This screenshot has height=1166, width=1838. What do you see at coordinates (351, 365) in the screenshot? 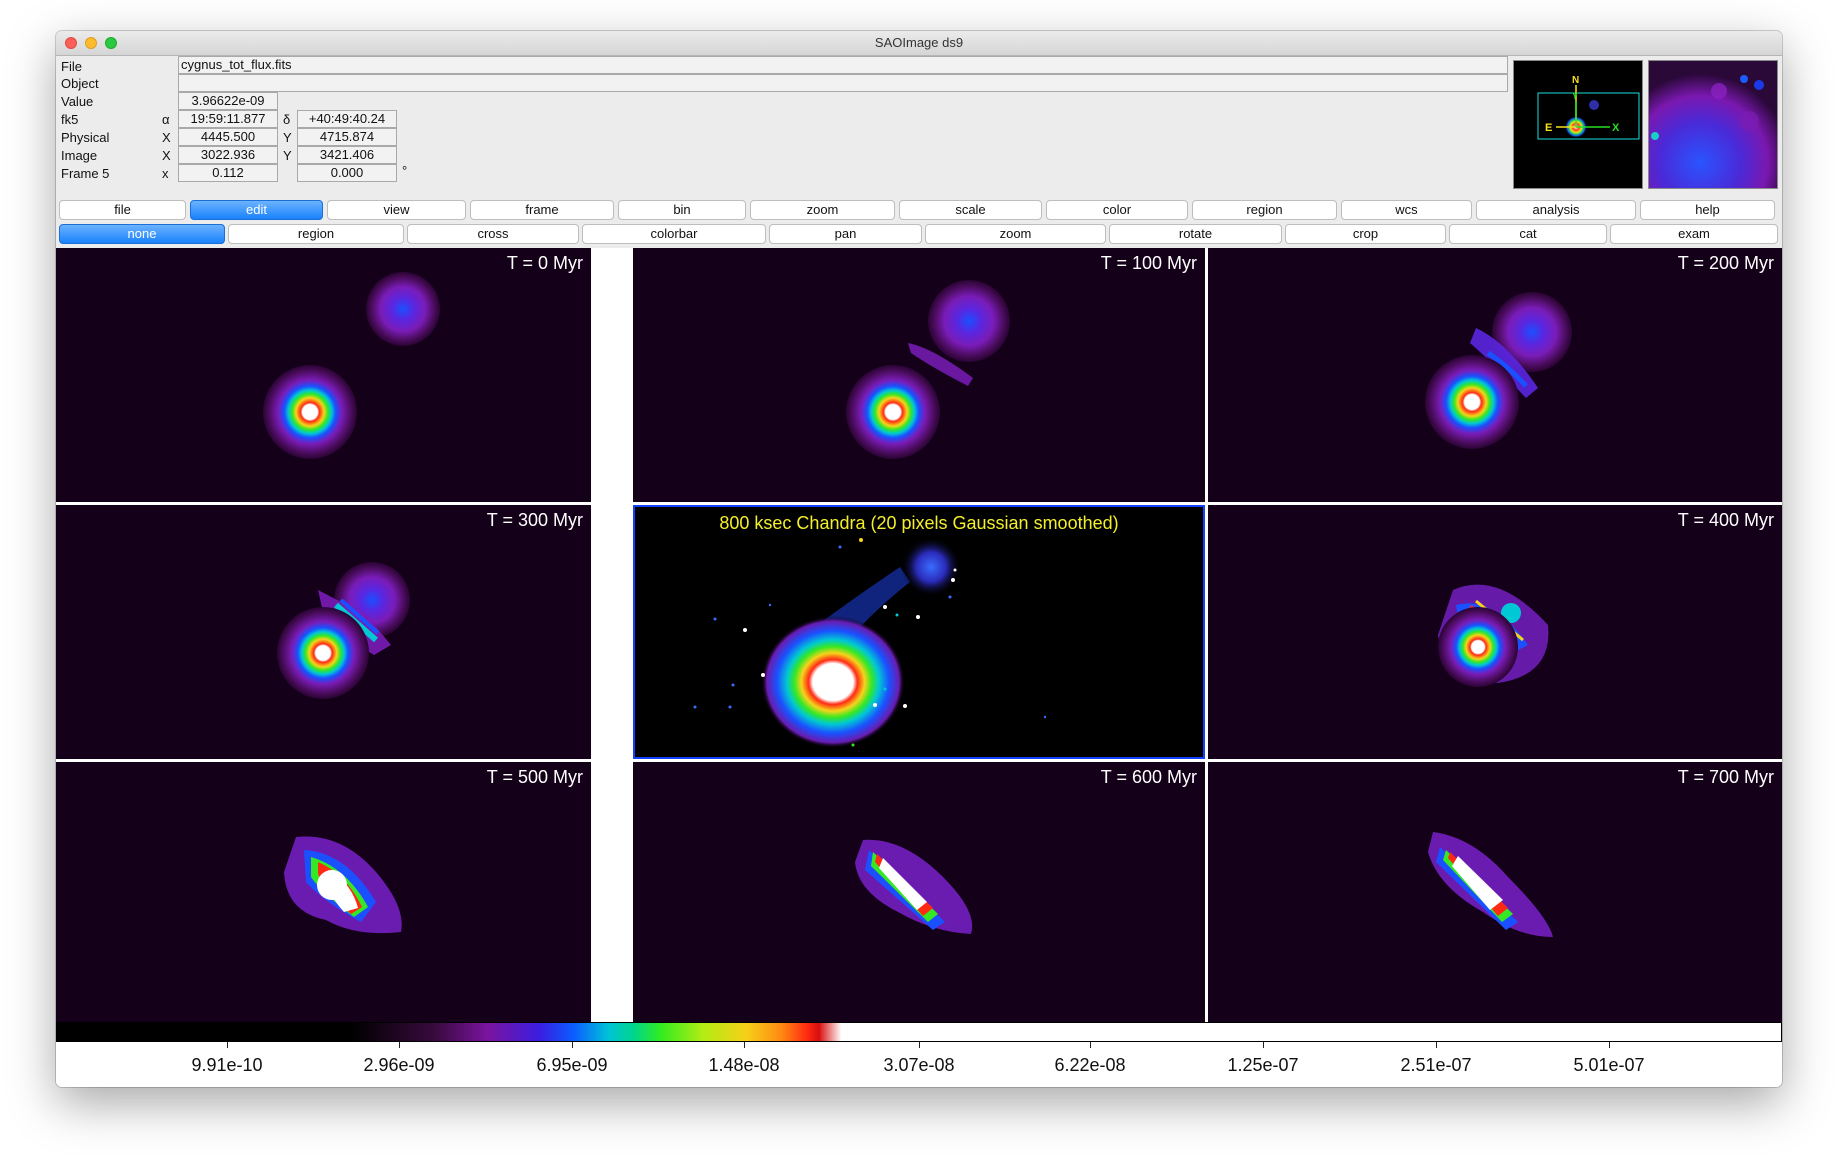
I see `frame-t0-image` at bounding box center [351, 365].